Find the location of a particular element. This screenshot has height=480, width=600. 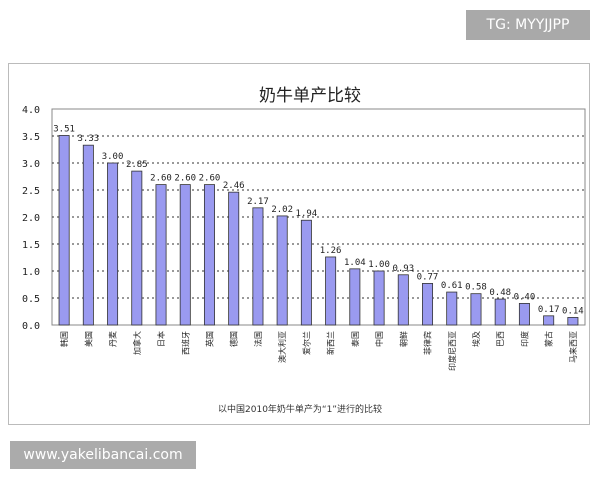

x-tick-label: 印度 is located at coordinates (524, 339).